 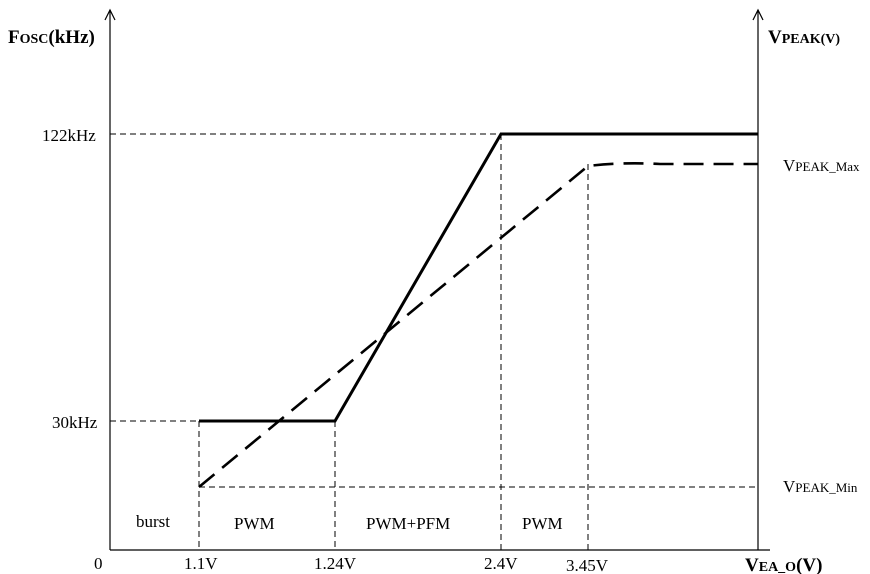 What do you see at coordinates (826, 487) in the screenshot?
I see `label-vpeak-min-sub: PEAK_Min` at bounding box center [826, 487].